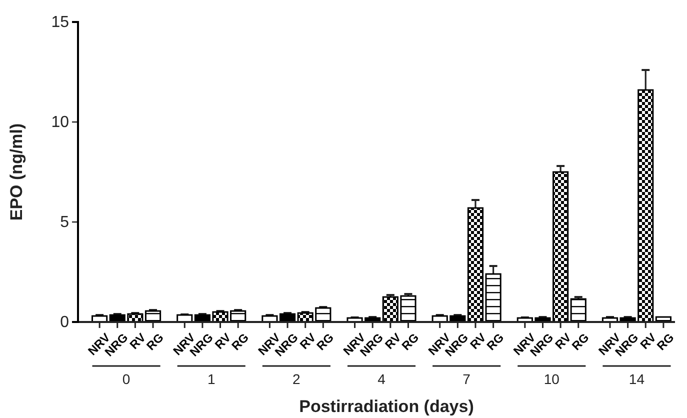  What do you see at coordinates (65, 323) in the screenshot?
I see `y-tick-label: 0` at bounding box center [65, 323].